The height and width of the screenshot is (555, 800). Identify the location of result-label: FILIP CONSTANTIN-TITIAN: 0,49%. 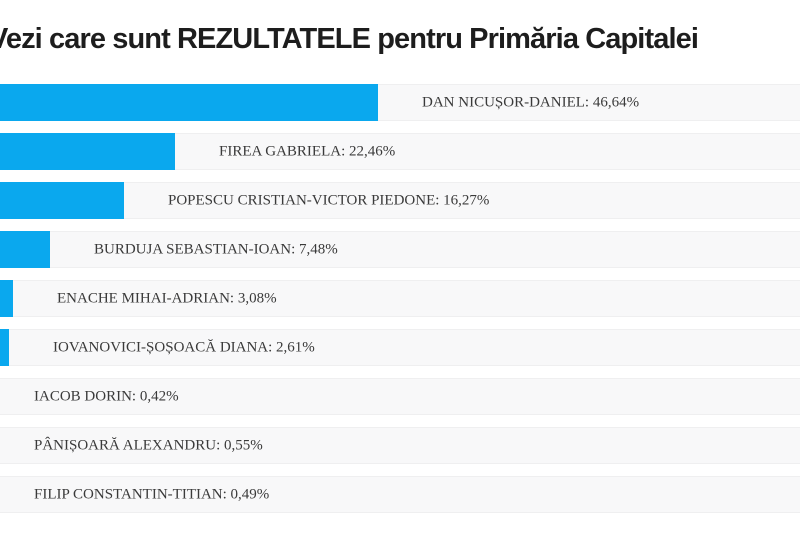
(152, 494).